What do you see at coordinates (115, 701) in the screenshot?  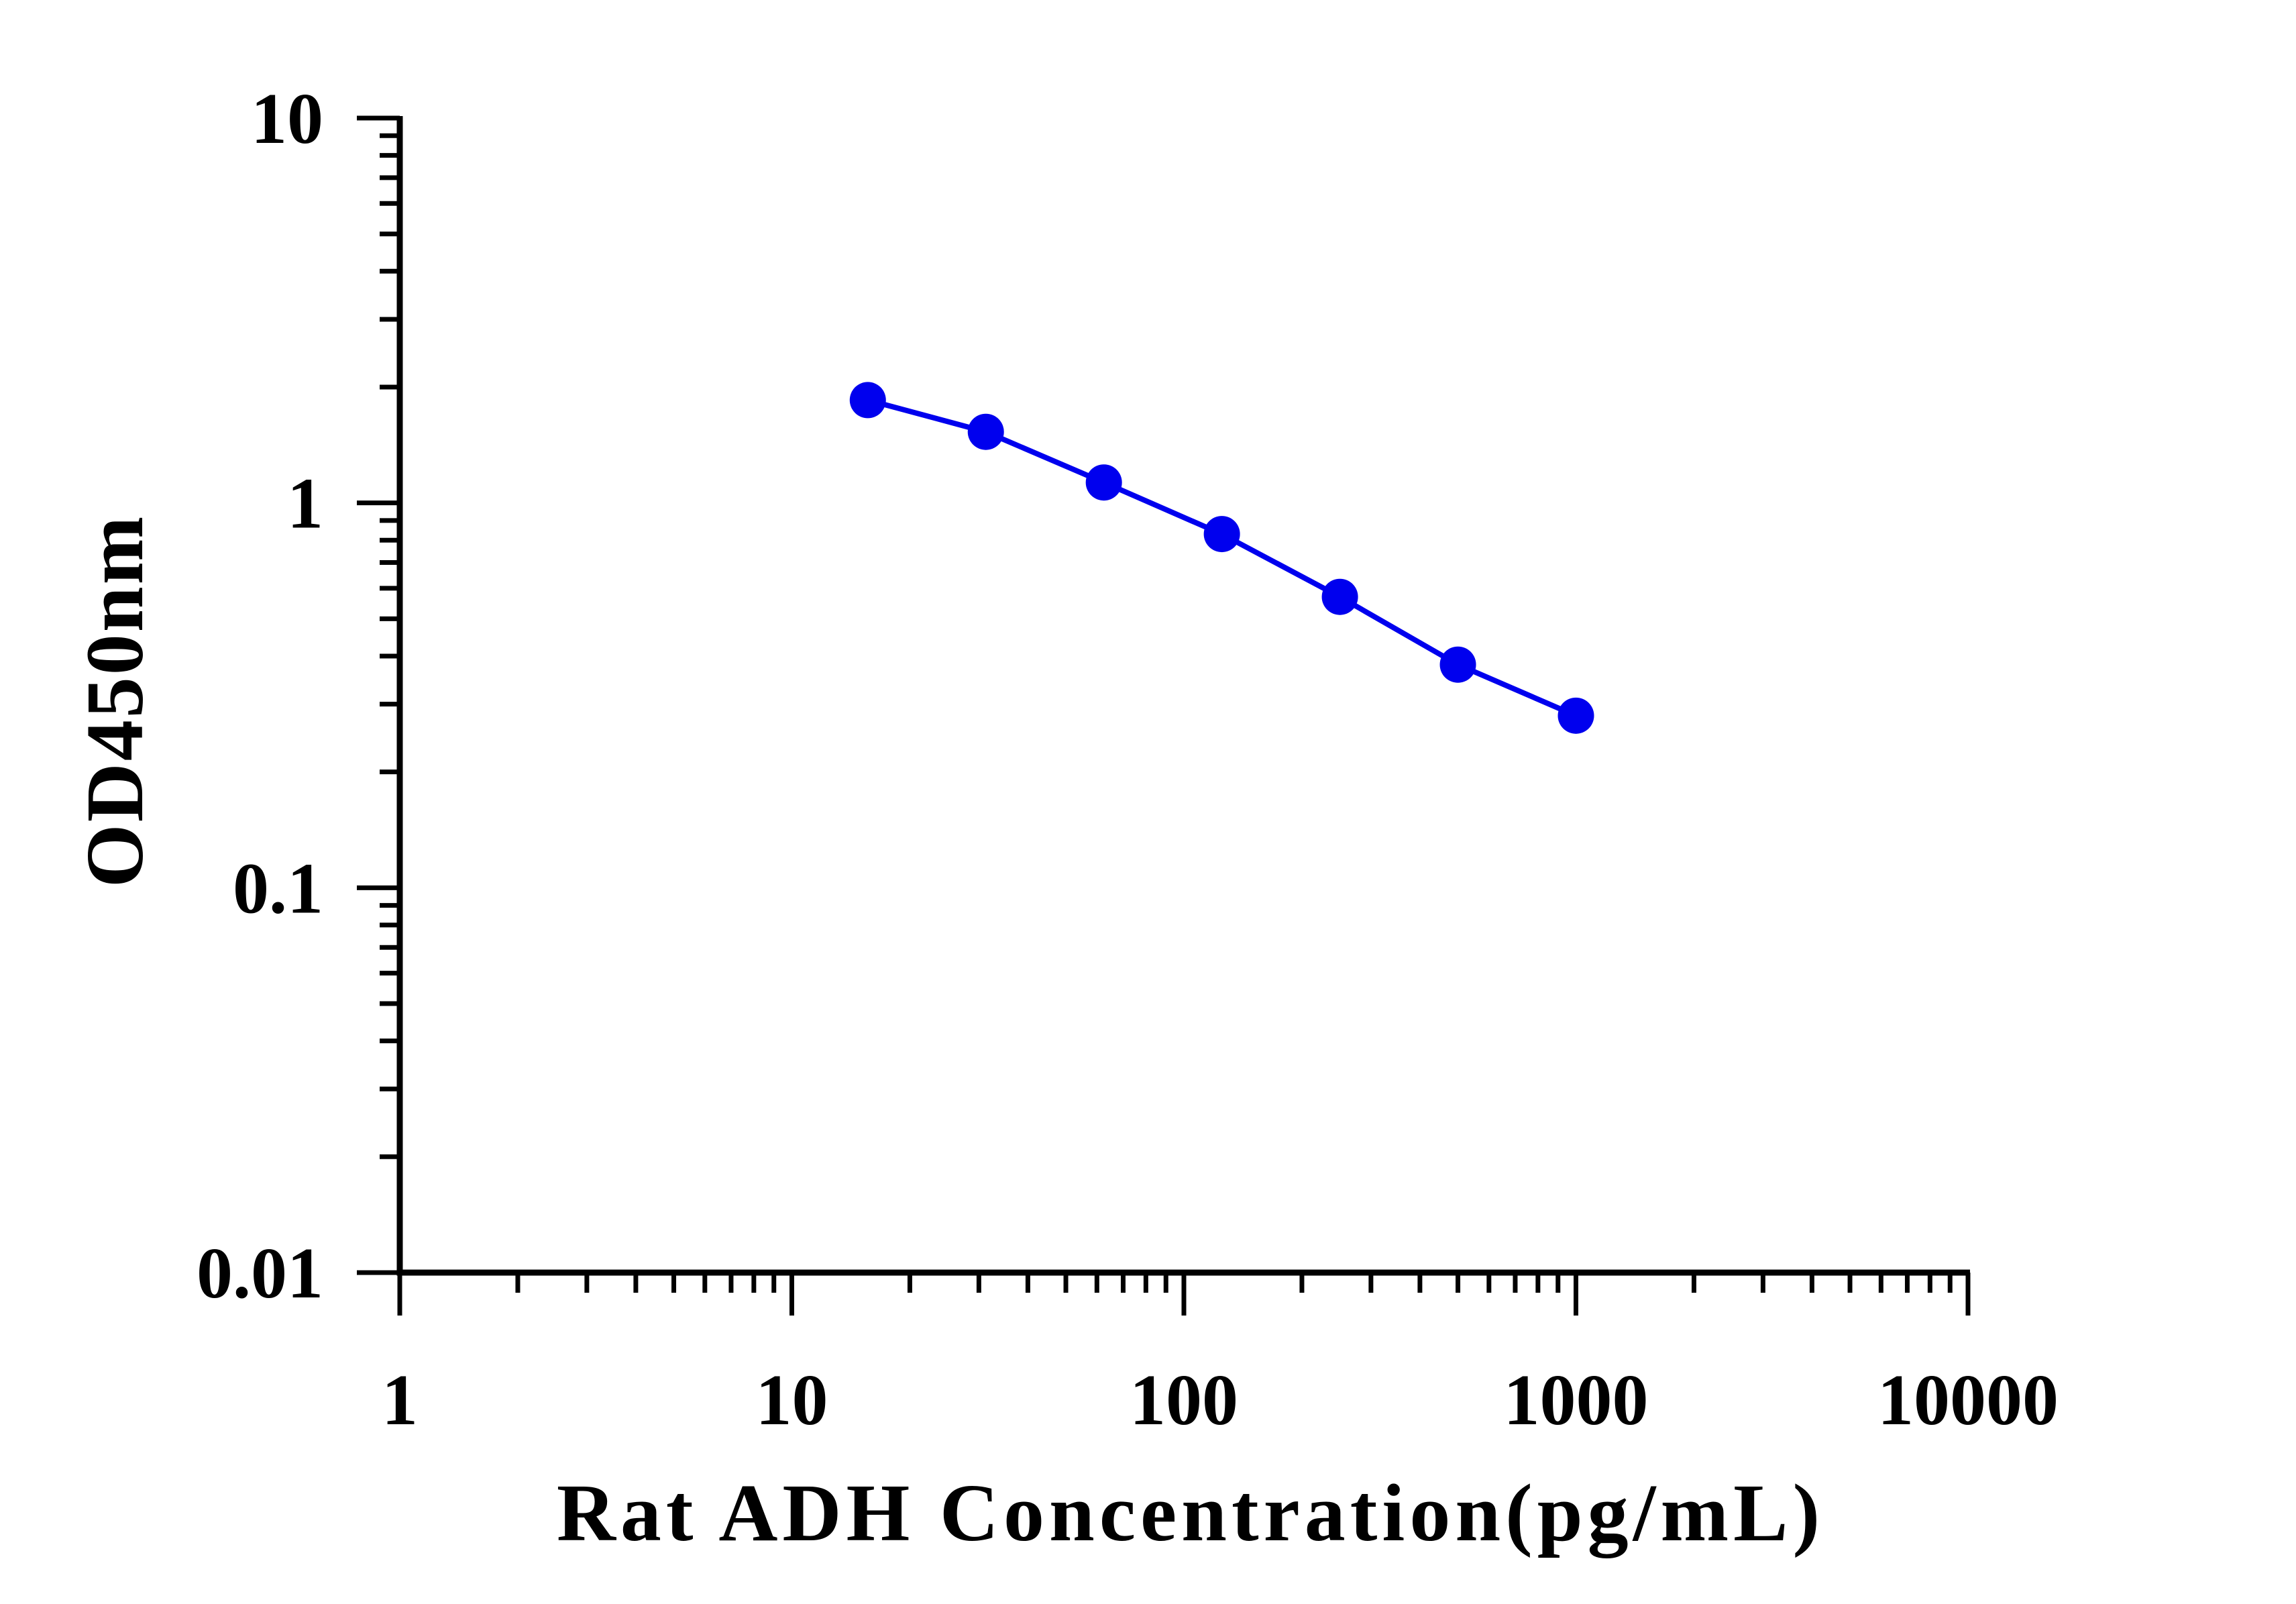 I see `y-axis-title: OD450nm` at bounding box center [115, 701].